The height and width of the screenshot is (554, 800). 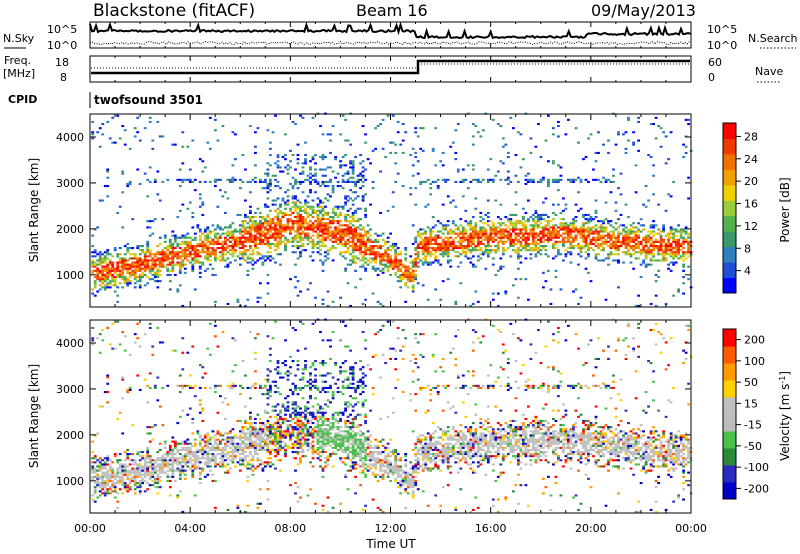 I want to click on noise-left-tick-top: 10^5, so click(x=62, y=29).